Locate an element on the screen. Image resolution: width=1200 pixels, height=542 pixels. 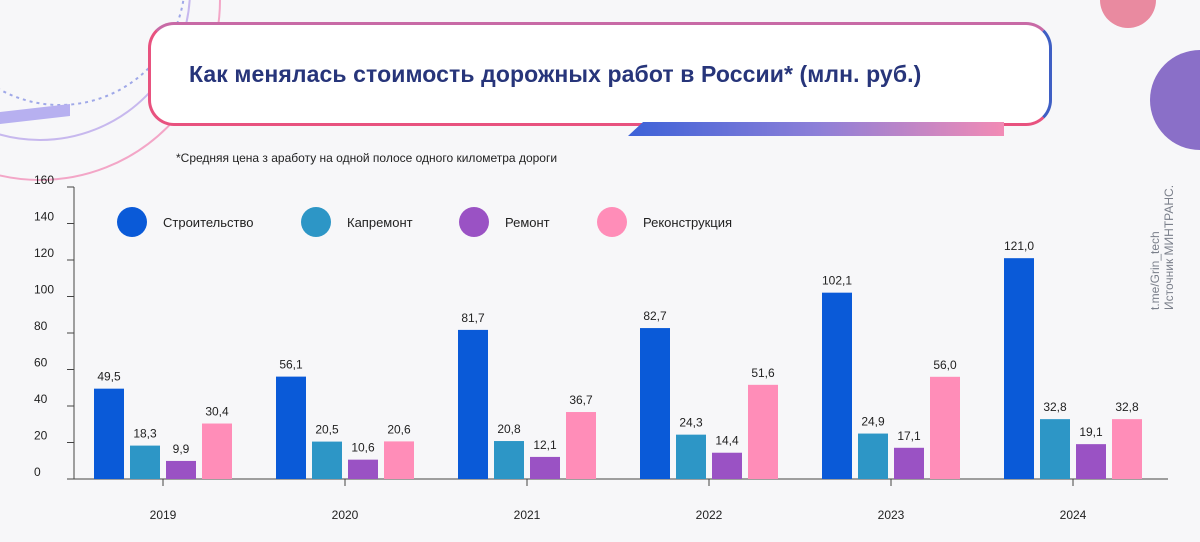
data-label: 49,5 is located at coordinates (109, 377).